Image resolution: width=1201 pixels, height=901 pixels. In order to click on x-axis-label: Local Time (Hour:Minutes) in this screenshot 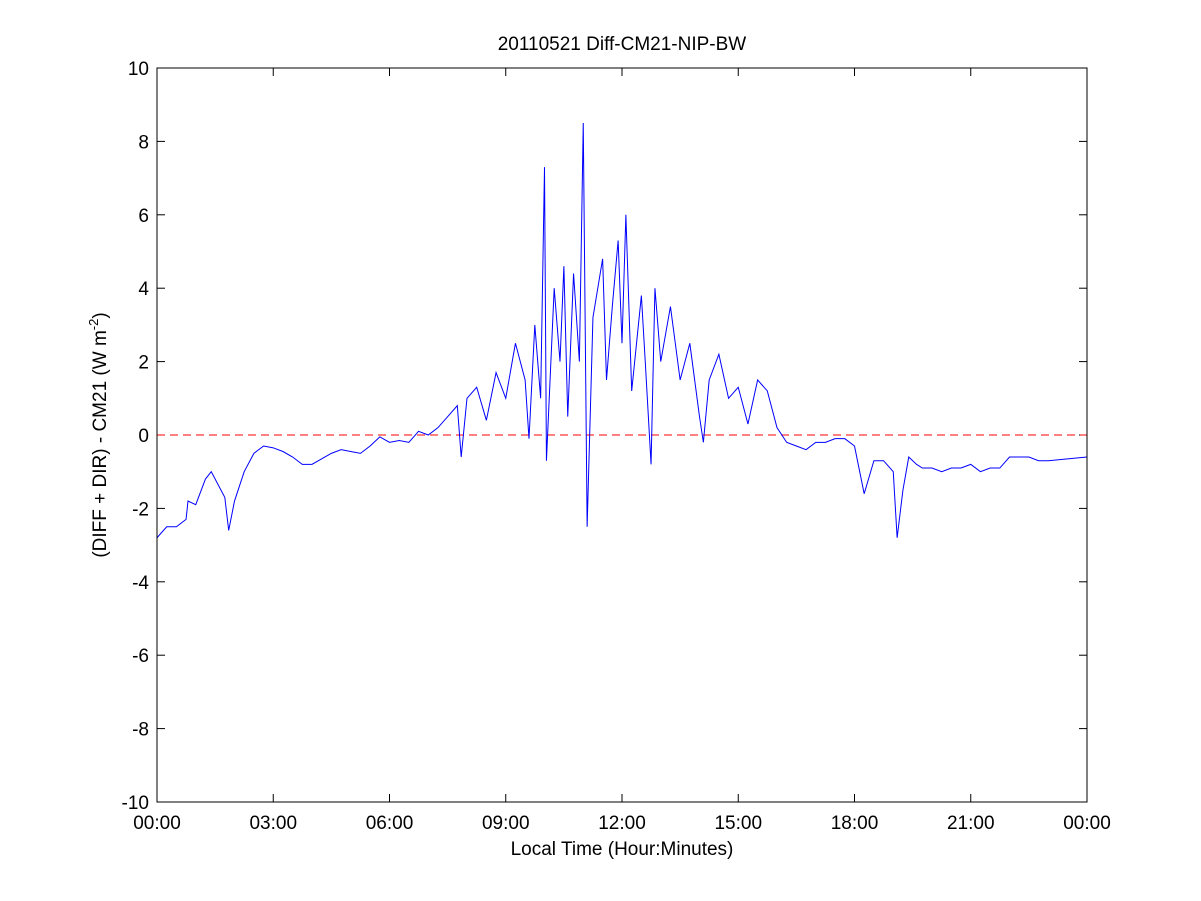, I will do `click(622, 849)`.